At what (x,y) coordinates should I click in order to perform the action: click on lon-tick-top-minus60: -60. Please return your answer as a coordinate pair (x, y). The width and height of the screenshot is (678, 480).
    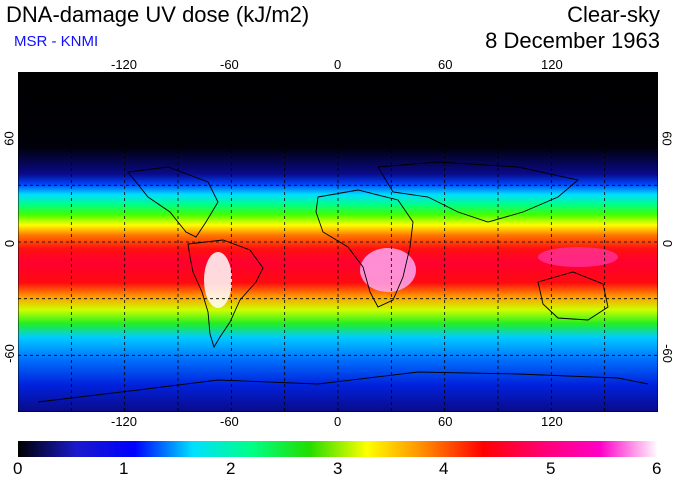
    Looking at the image, I should click on (229, 64).